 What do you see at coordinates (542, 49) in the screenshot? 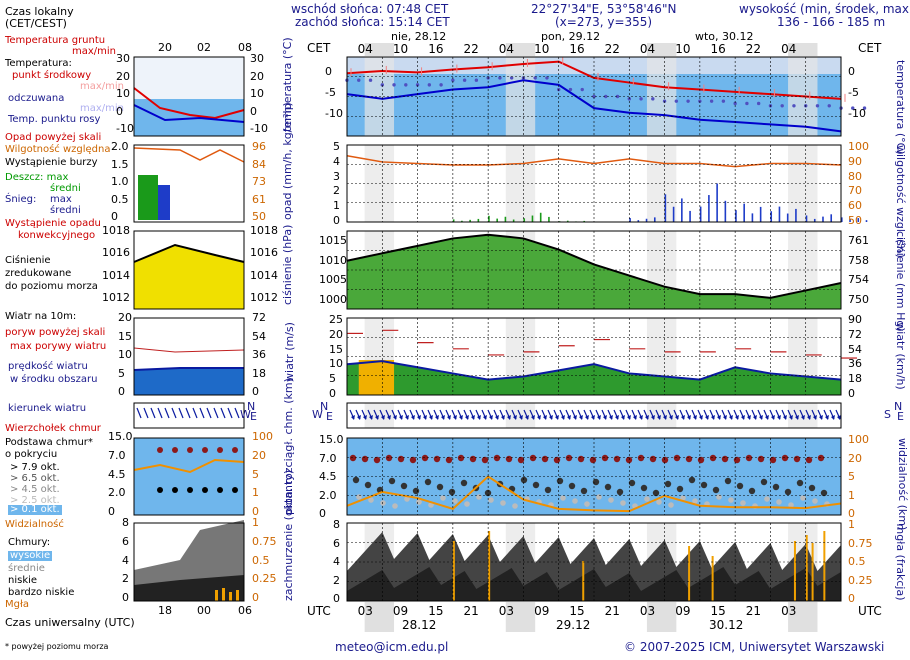
I see `hour-label-top: 10` at bounding box center [542, 49].